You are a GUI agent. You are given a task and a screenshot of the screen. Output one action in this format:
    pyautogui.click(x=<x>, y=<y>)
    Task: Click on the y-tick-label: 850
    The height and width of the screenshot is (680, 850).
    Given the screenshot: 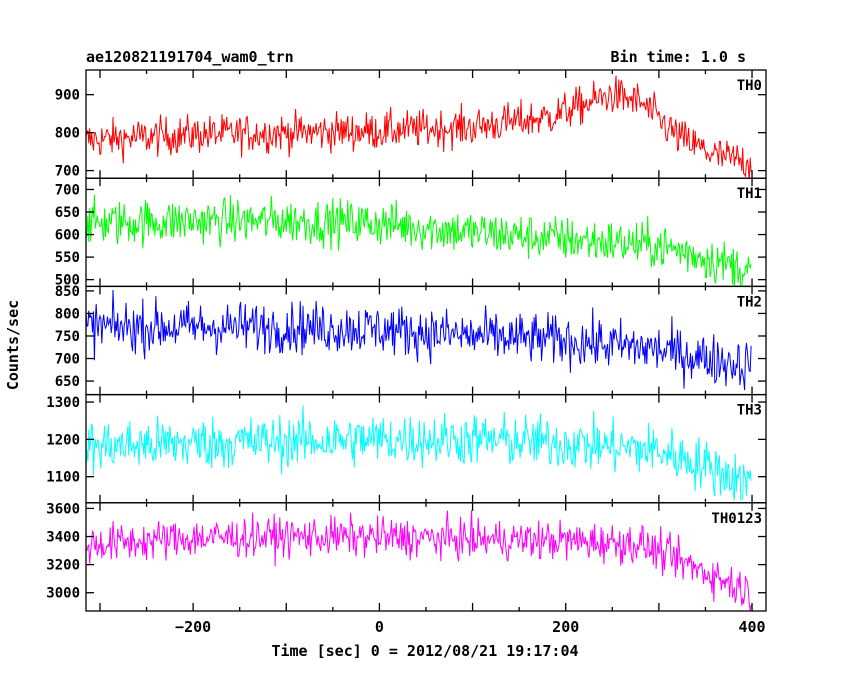 What is the action you would take?
    pyautogui.click(x=67, y=292)
    